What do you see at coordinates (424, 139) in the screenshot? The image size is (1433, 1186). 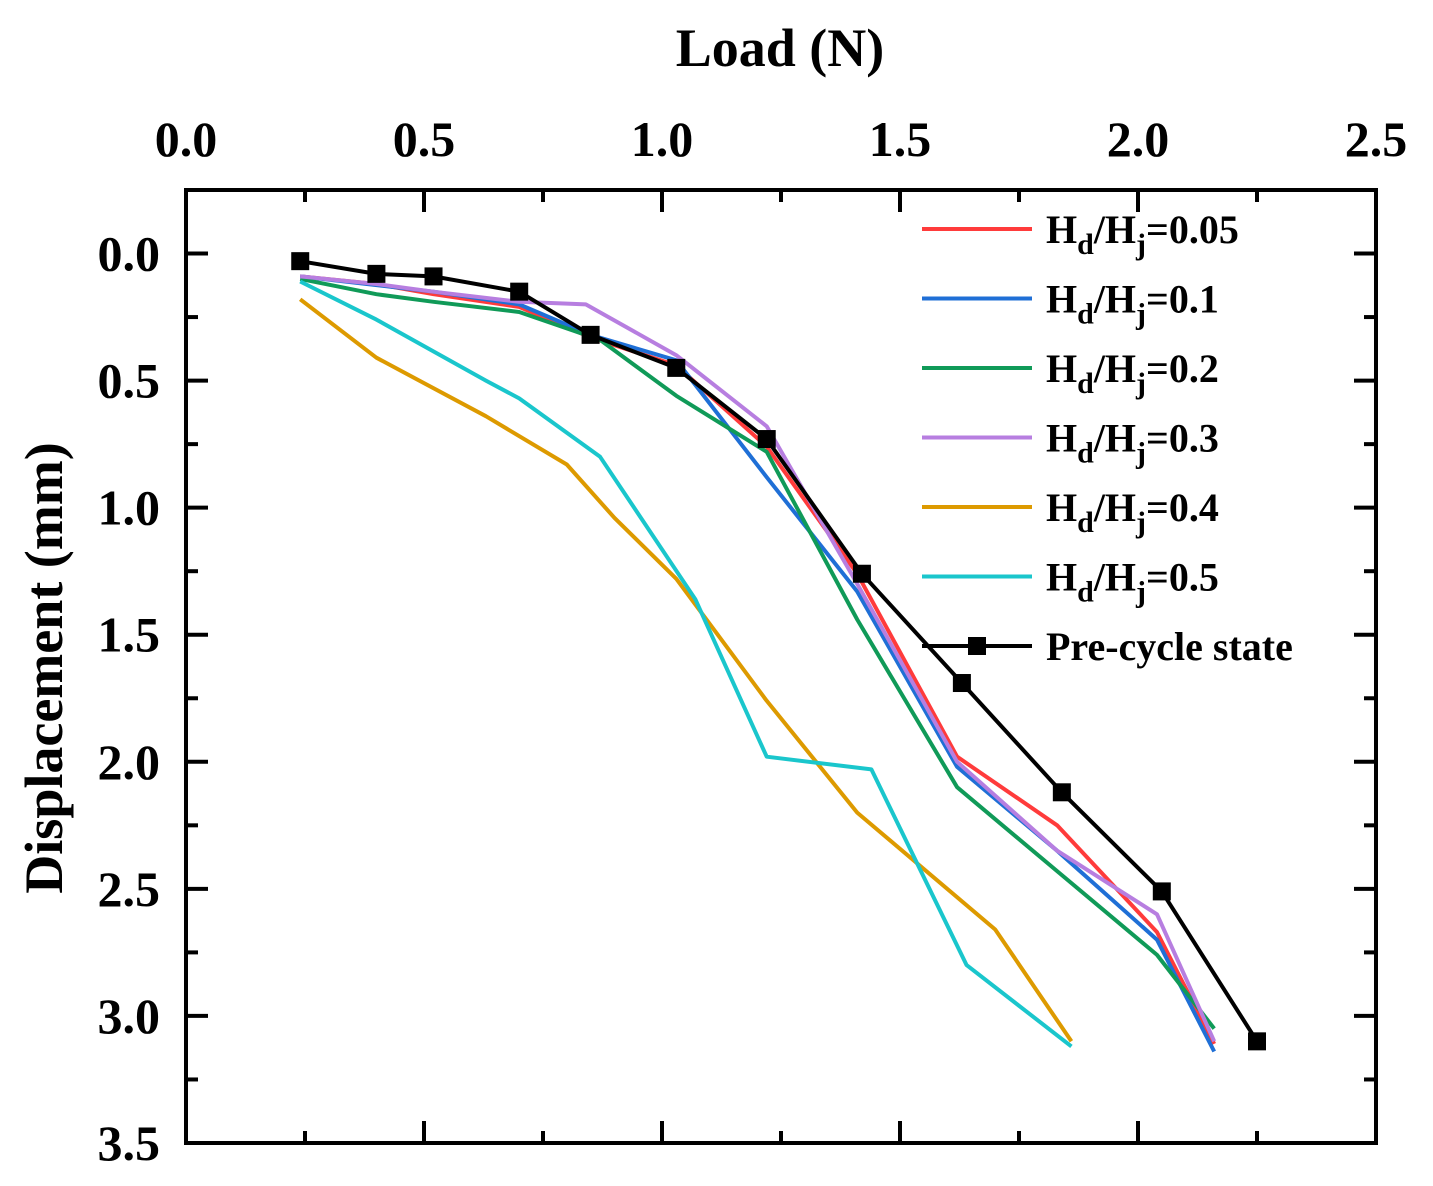 I see `x-tick-label: 0.5` at bounding box center [424, 139].